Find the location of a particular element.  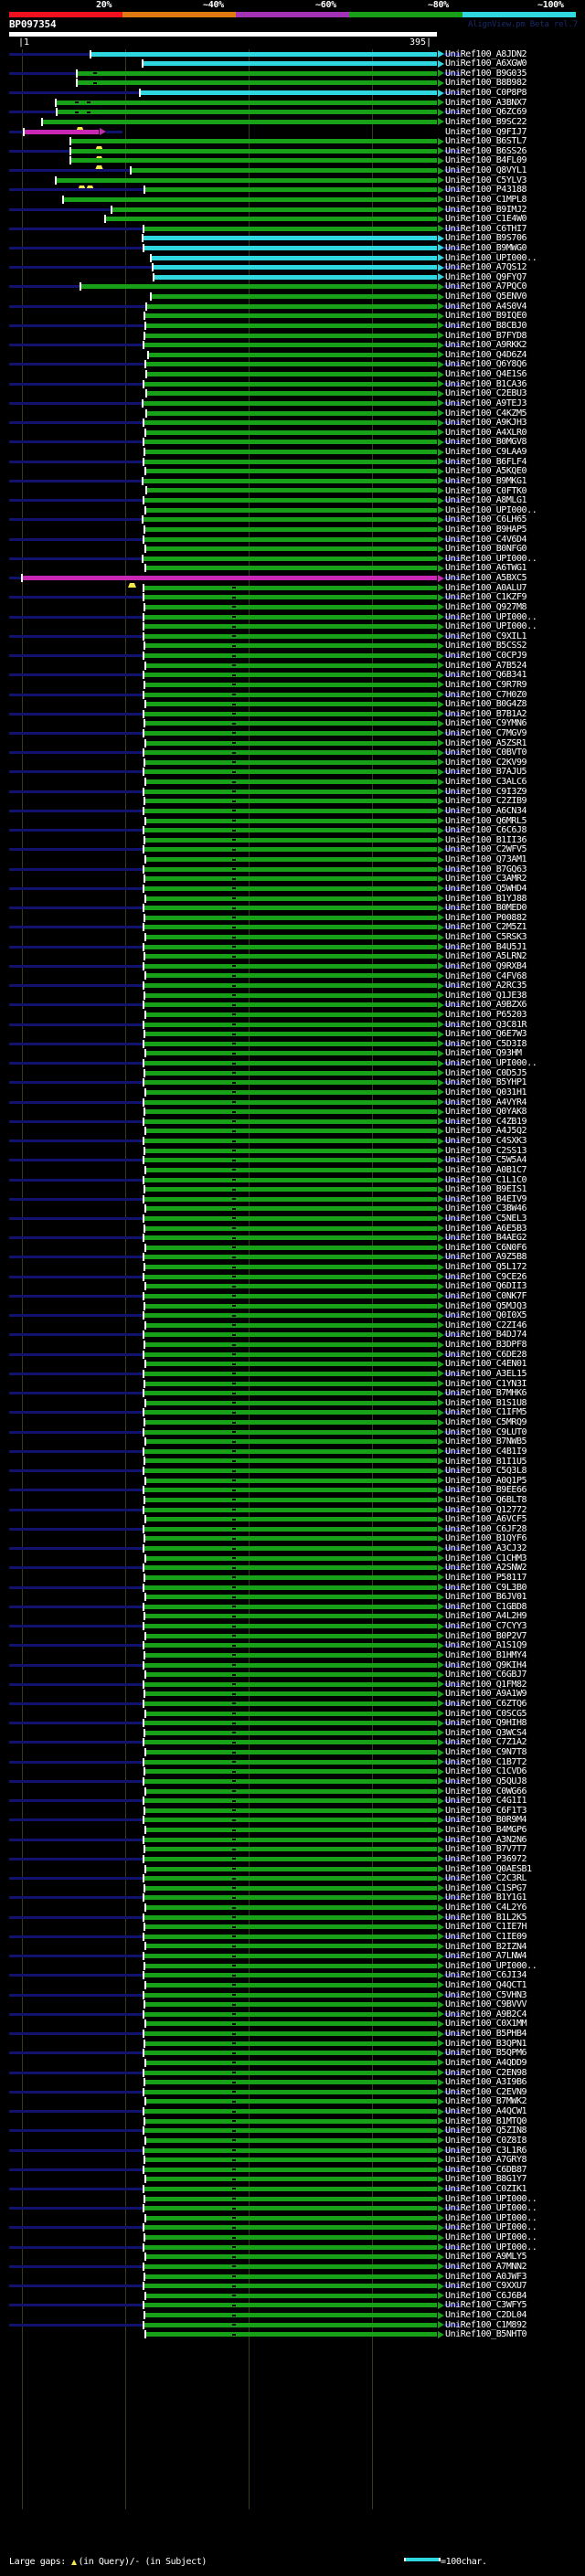

alignment-row: UniRef100_C0BVT0 is located at coordinates (293, 752).